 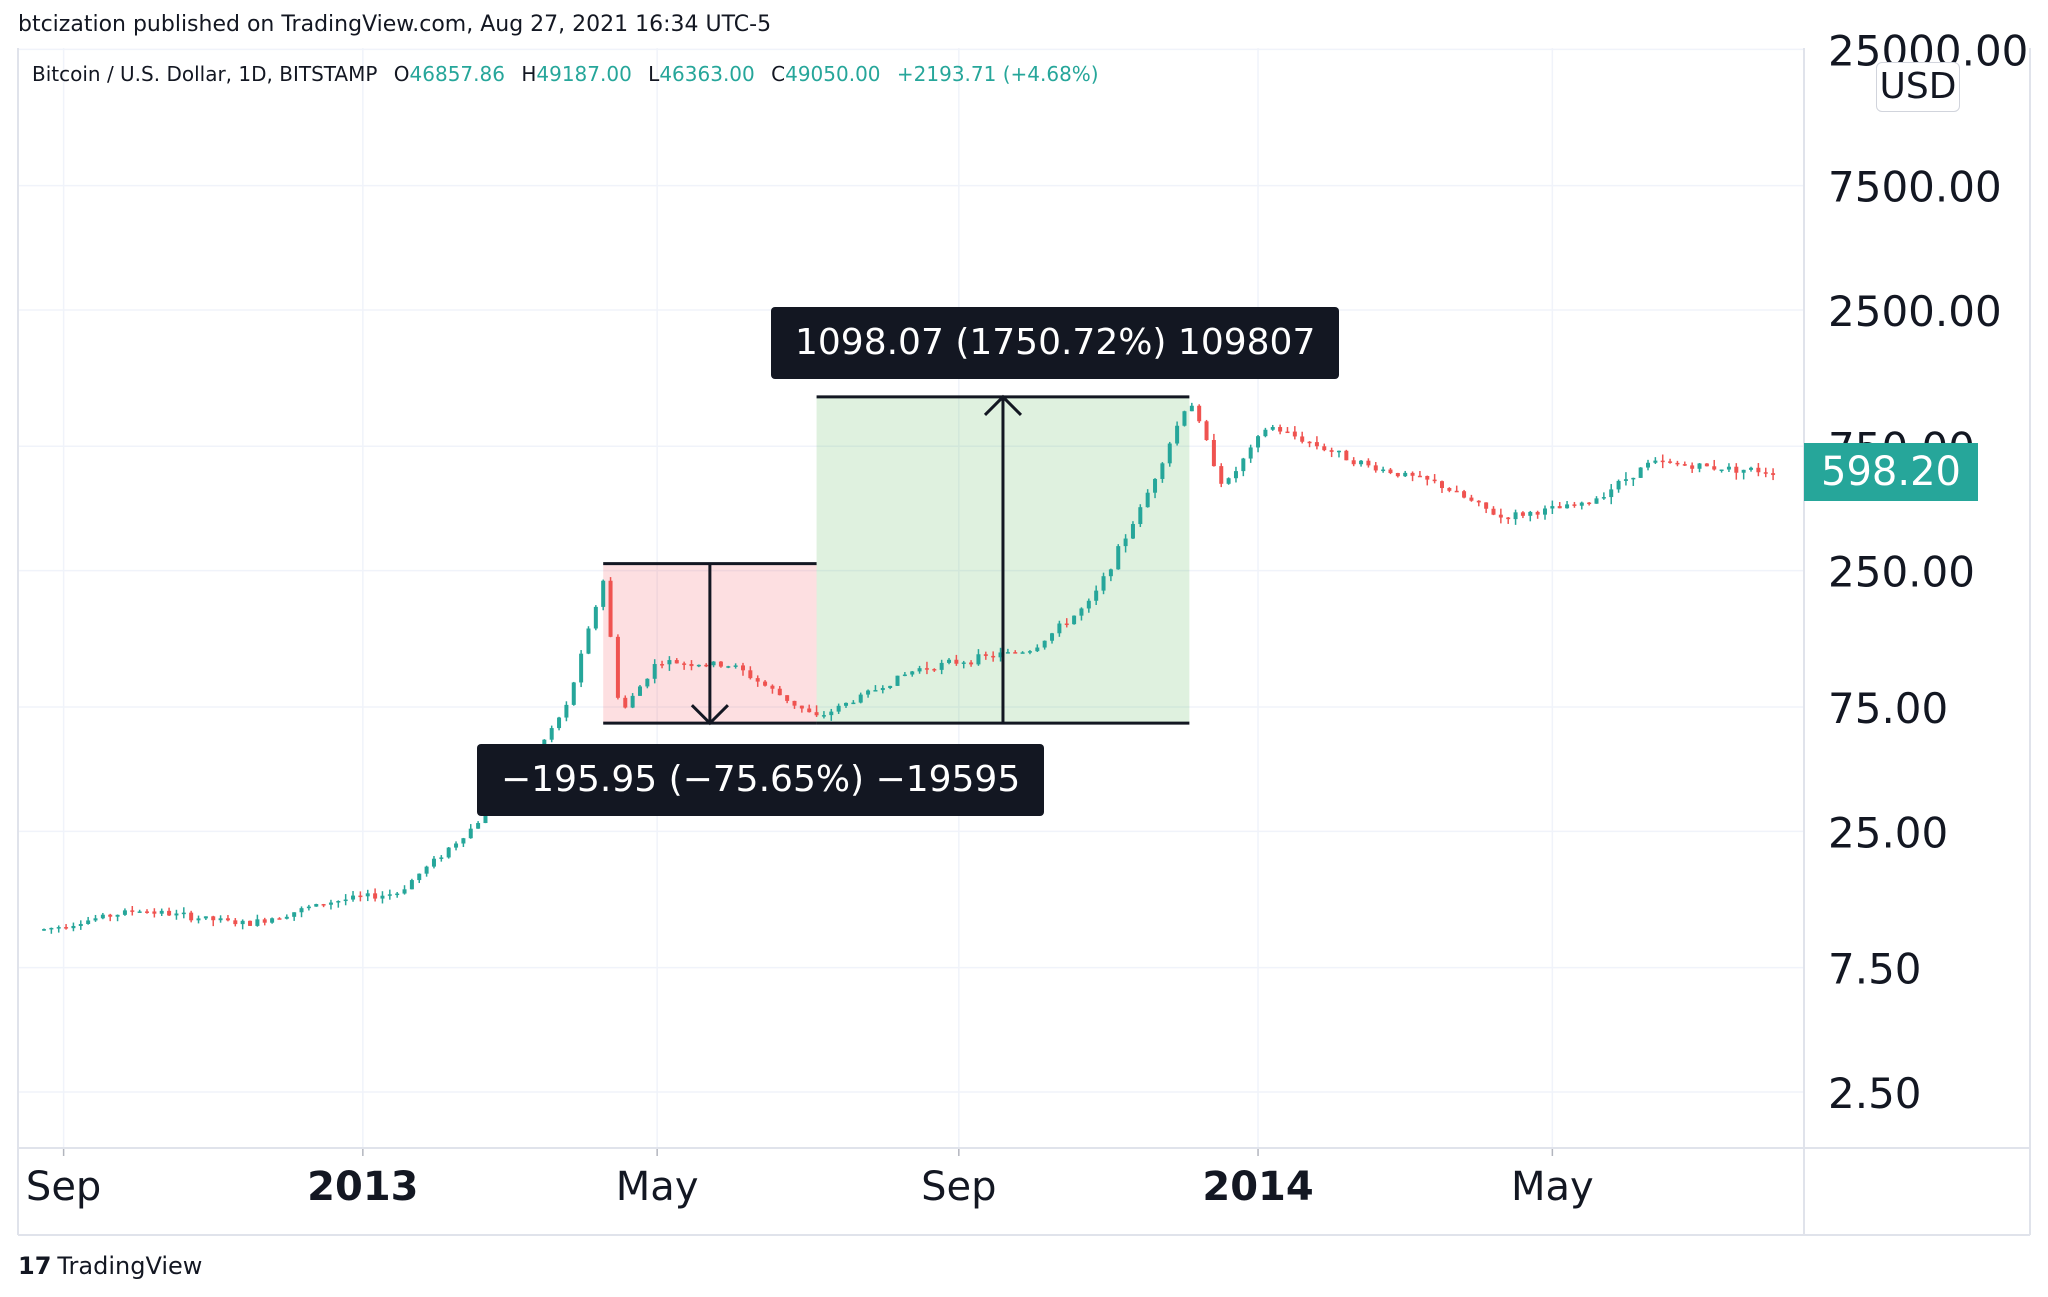 I want to click on y-tick-label: 75.00, so click(x=1888, y=708).